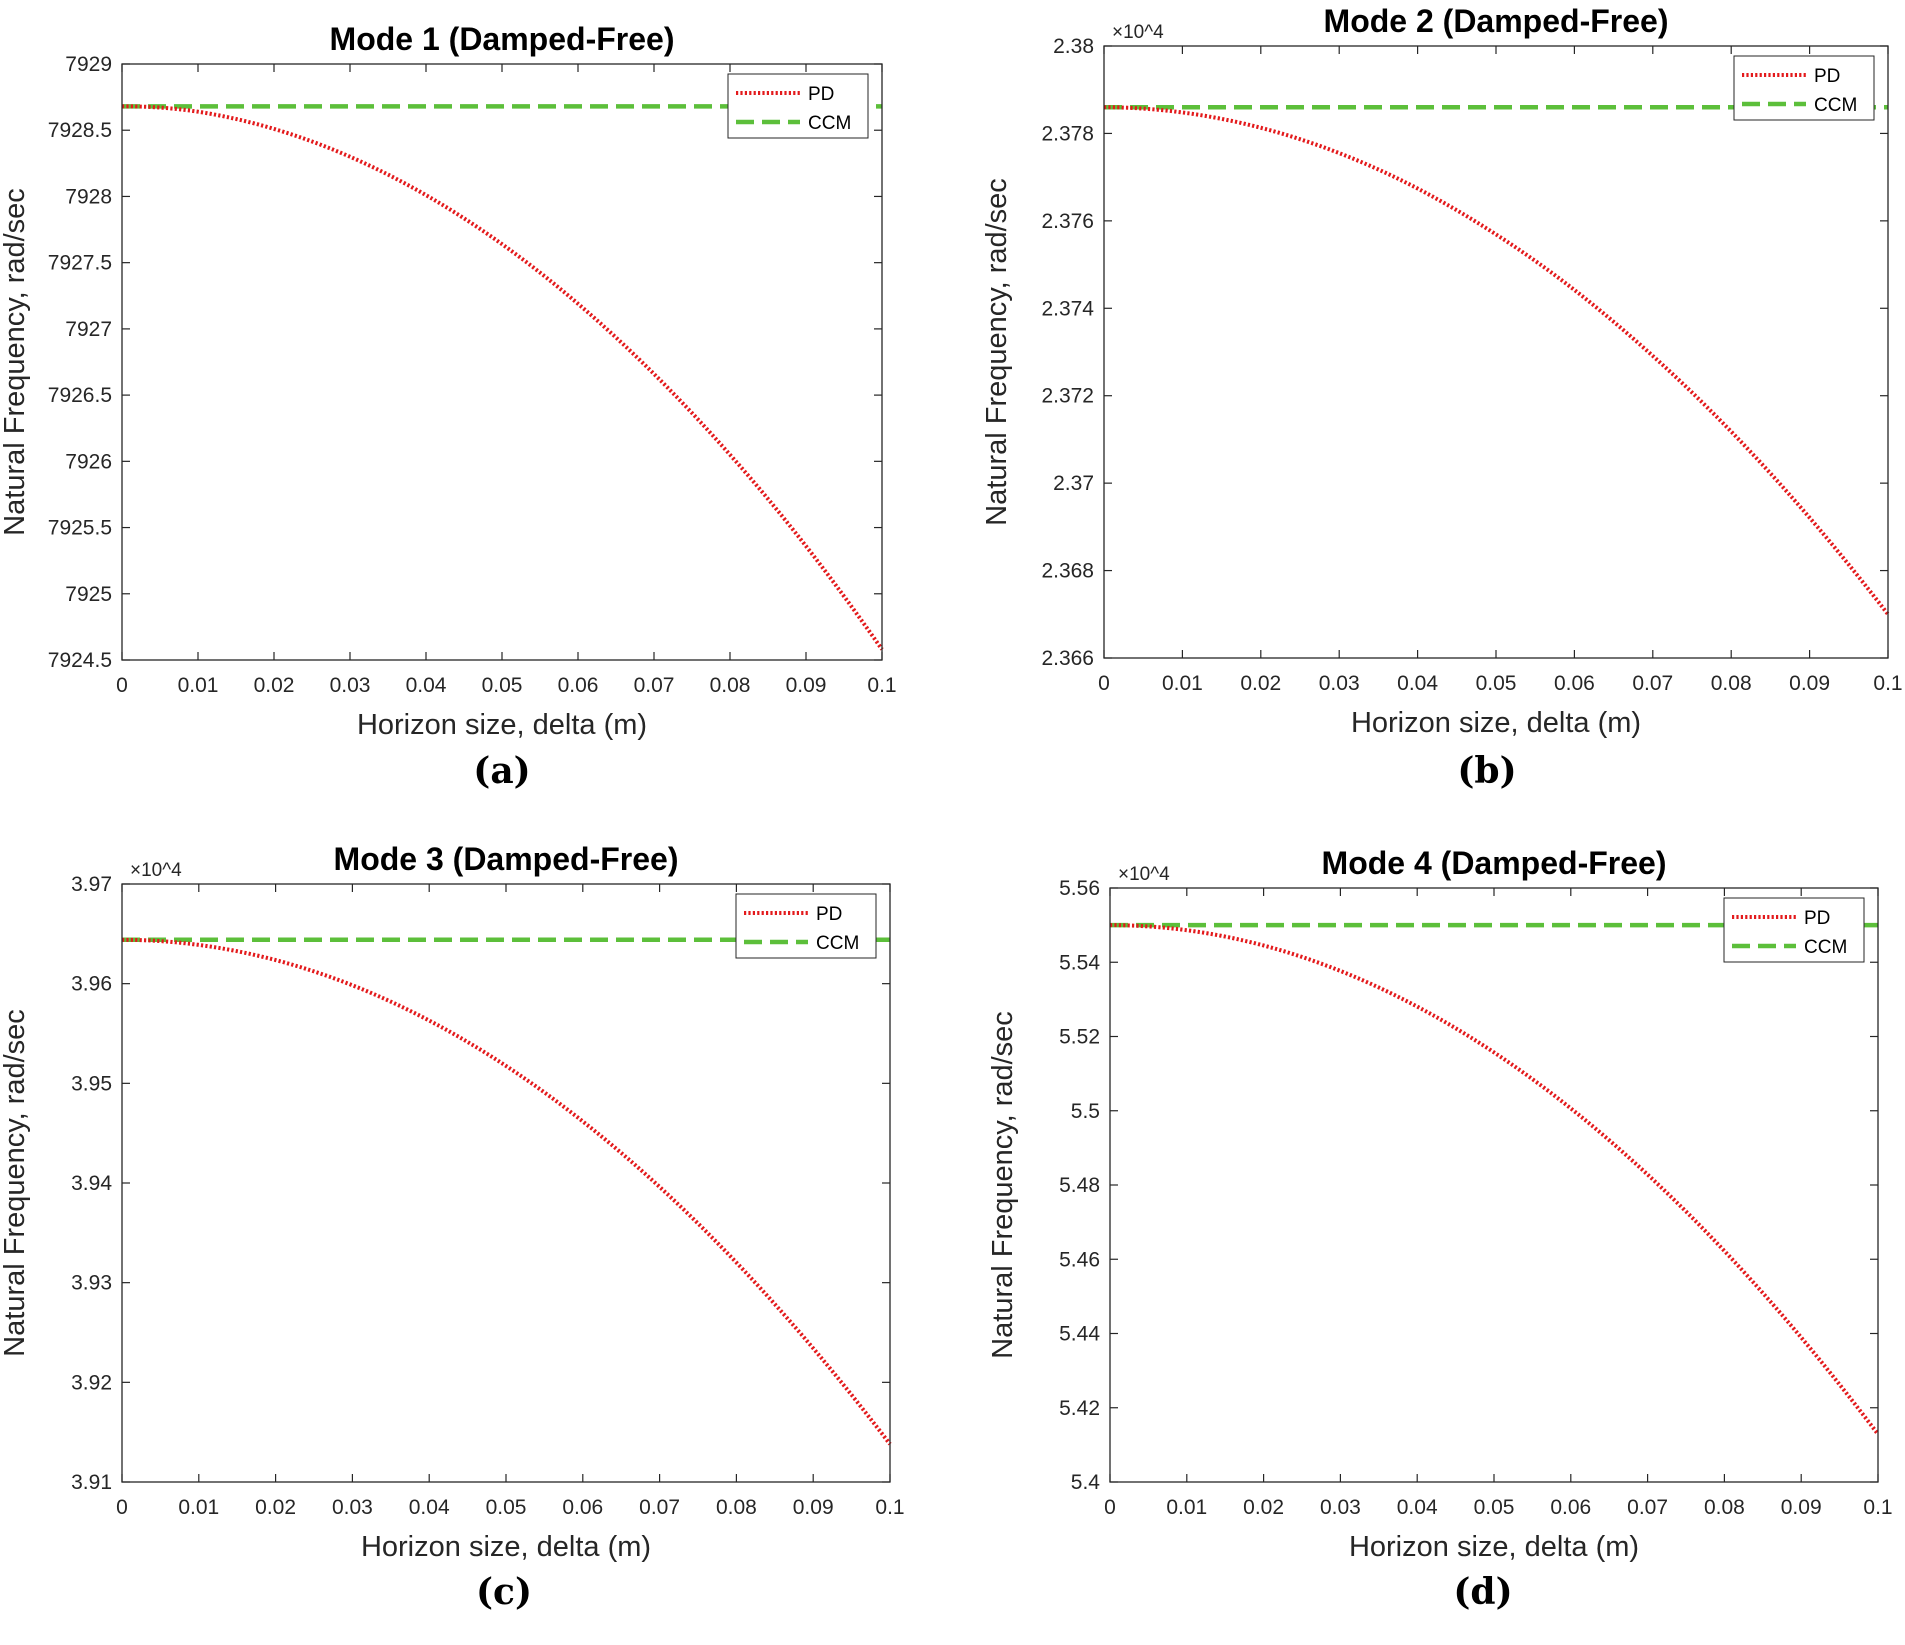  I want to click on y-tick-label: 3.93, so click(91, 1283).